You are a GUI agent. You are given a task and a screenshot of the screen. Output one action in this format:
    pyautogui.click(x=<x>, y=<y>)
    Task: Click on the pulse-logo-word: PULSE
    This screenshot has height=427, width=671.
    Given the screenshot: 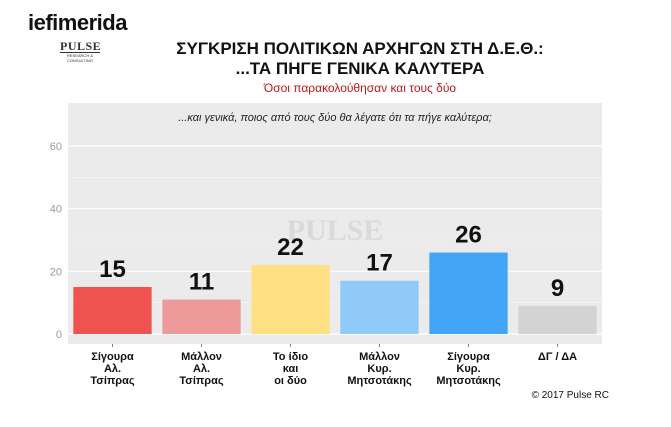 What is the action you would take?
    pyautogui.click(x=81, y=46)
    